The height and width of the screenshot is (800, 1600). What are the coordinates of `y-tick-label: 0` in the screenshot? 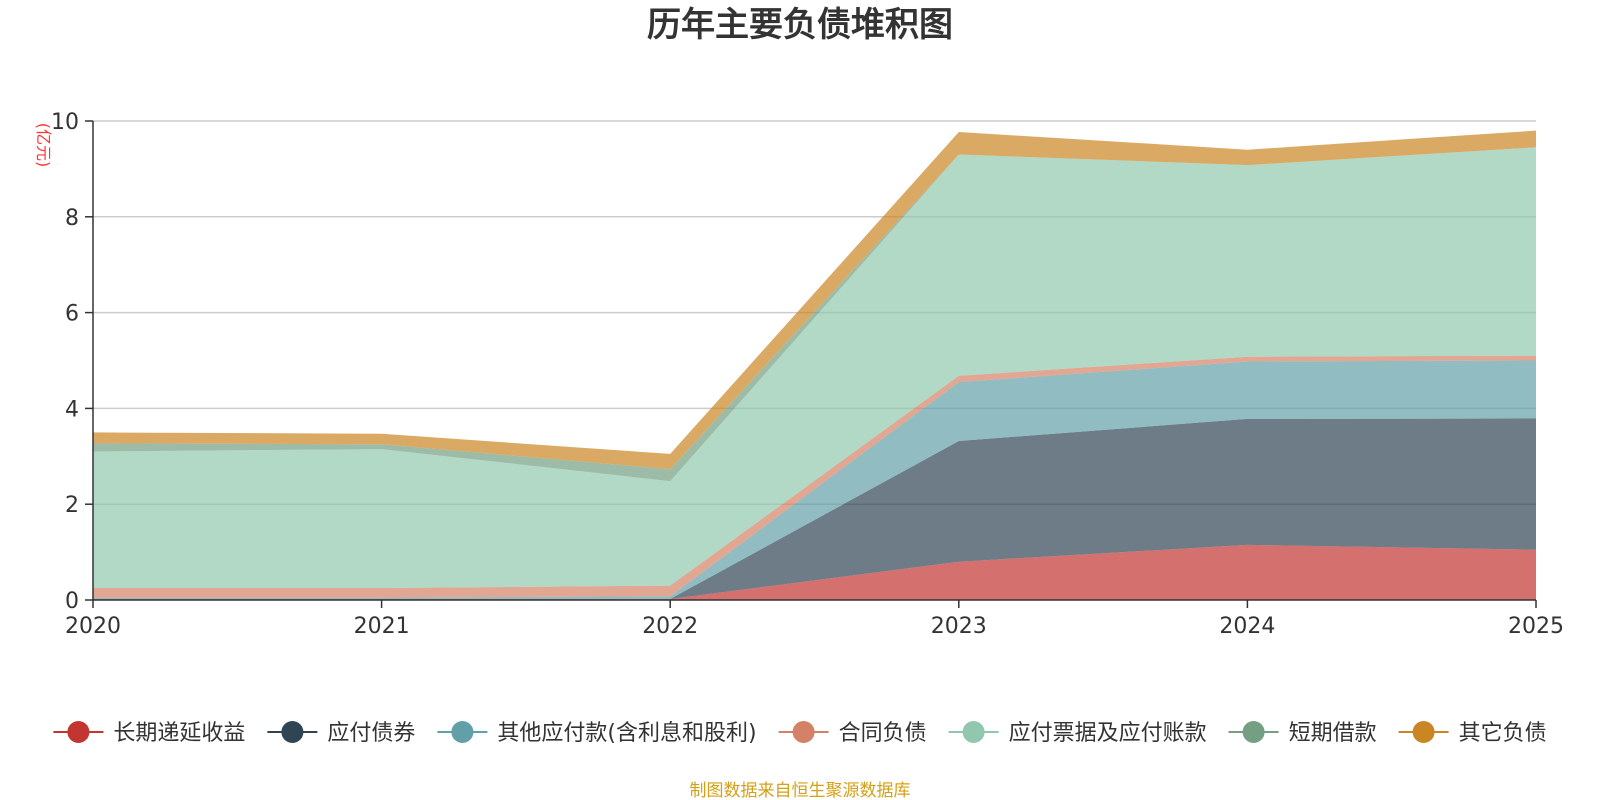 It's located at (72, 601).